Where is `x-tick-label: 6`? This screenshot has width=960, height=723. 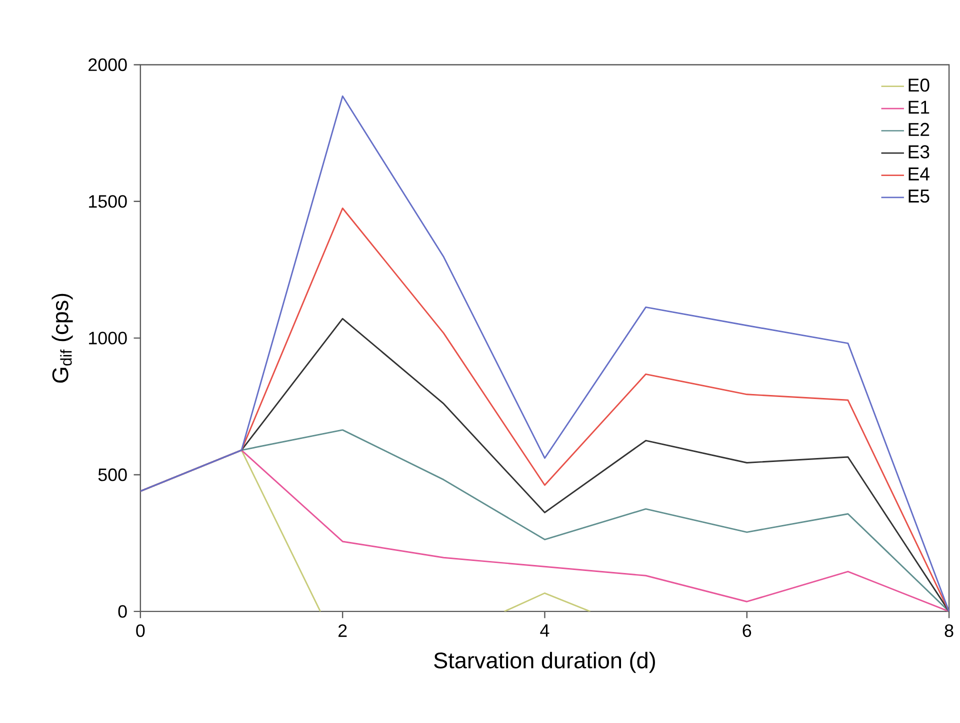 x-tick-label: 6 is located at coordinates (747, 631).